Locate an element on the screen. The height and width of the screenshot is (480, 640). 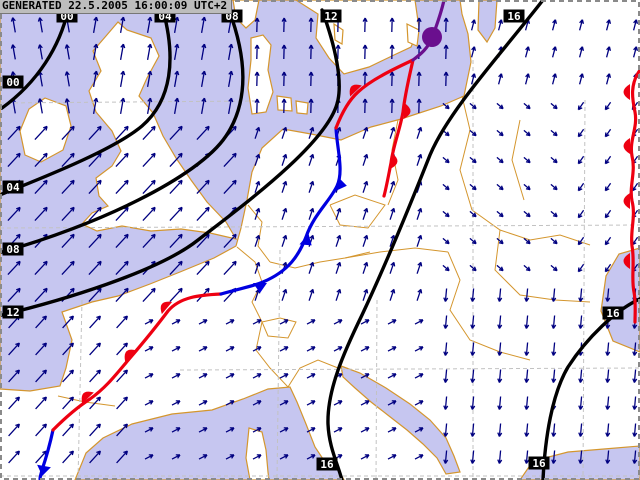
land-gotland-island is located at coordinates (413, 35).